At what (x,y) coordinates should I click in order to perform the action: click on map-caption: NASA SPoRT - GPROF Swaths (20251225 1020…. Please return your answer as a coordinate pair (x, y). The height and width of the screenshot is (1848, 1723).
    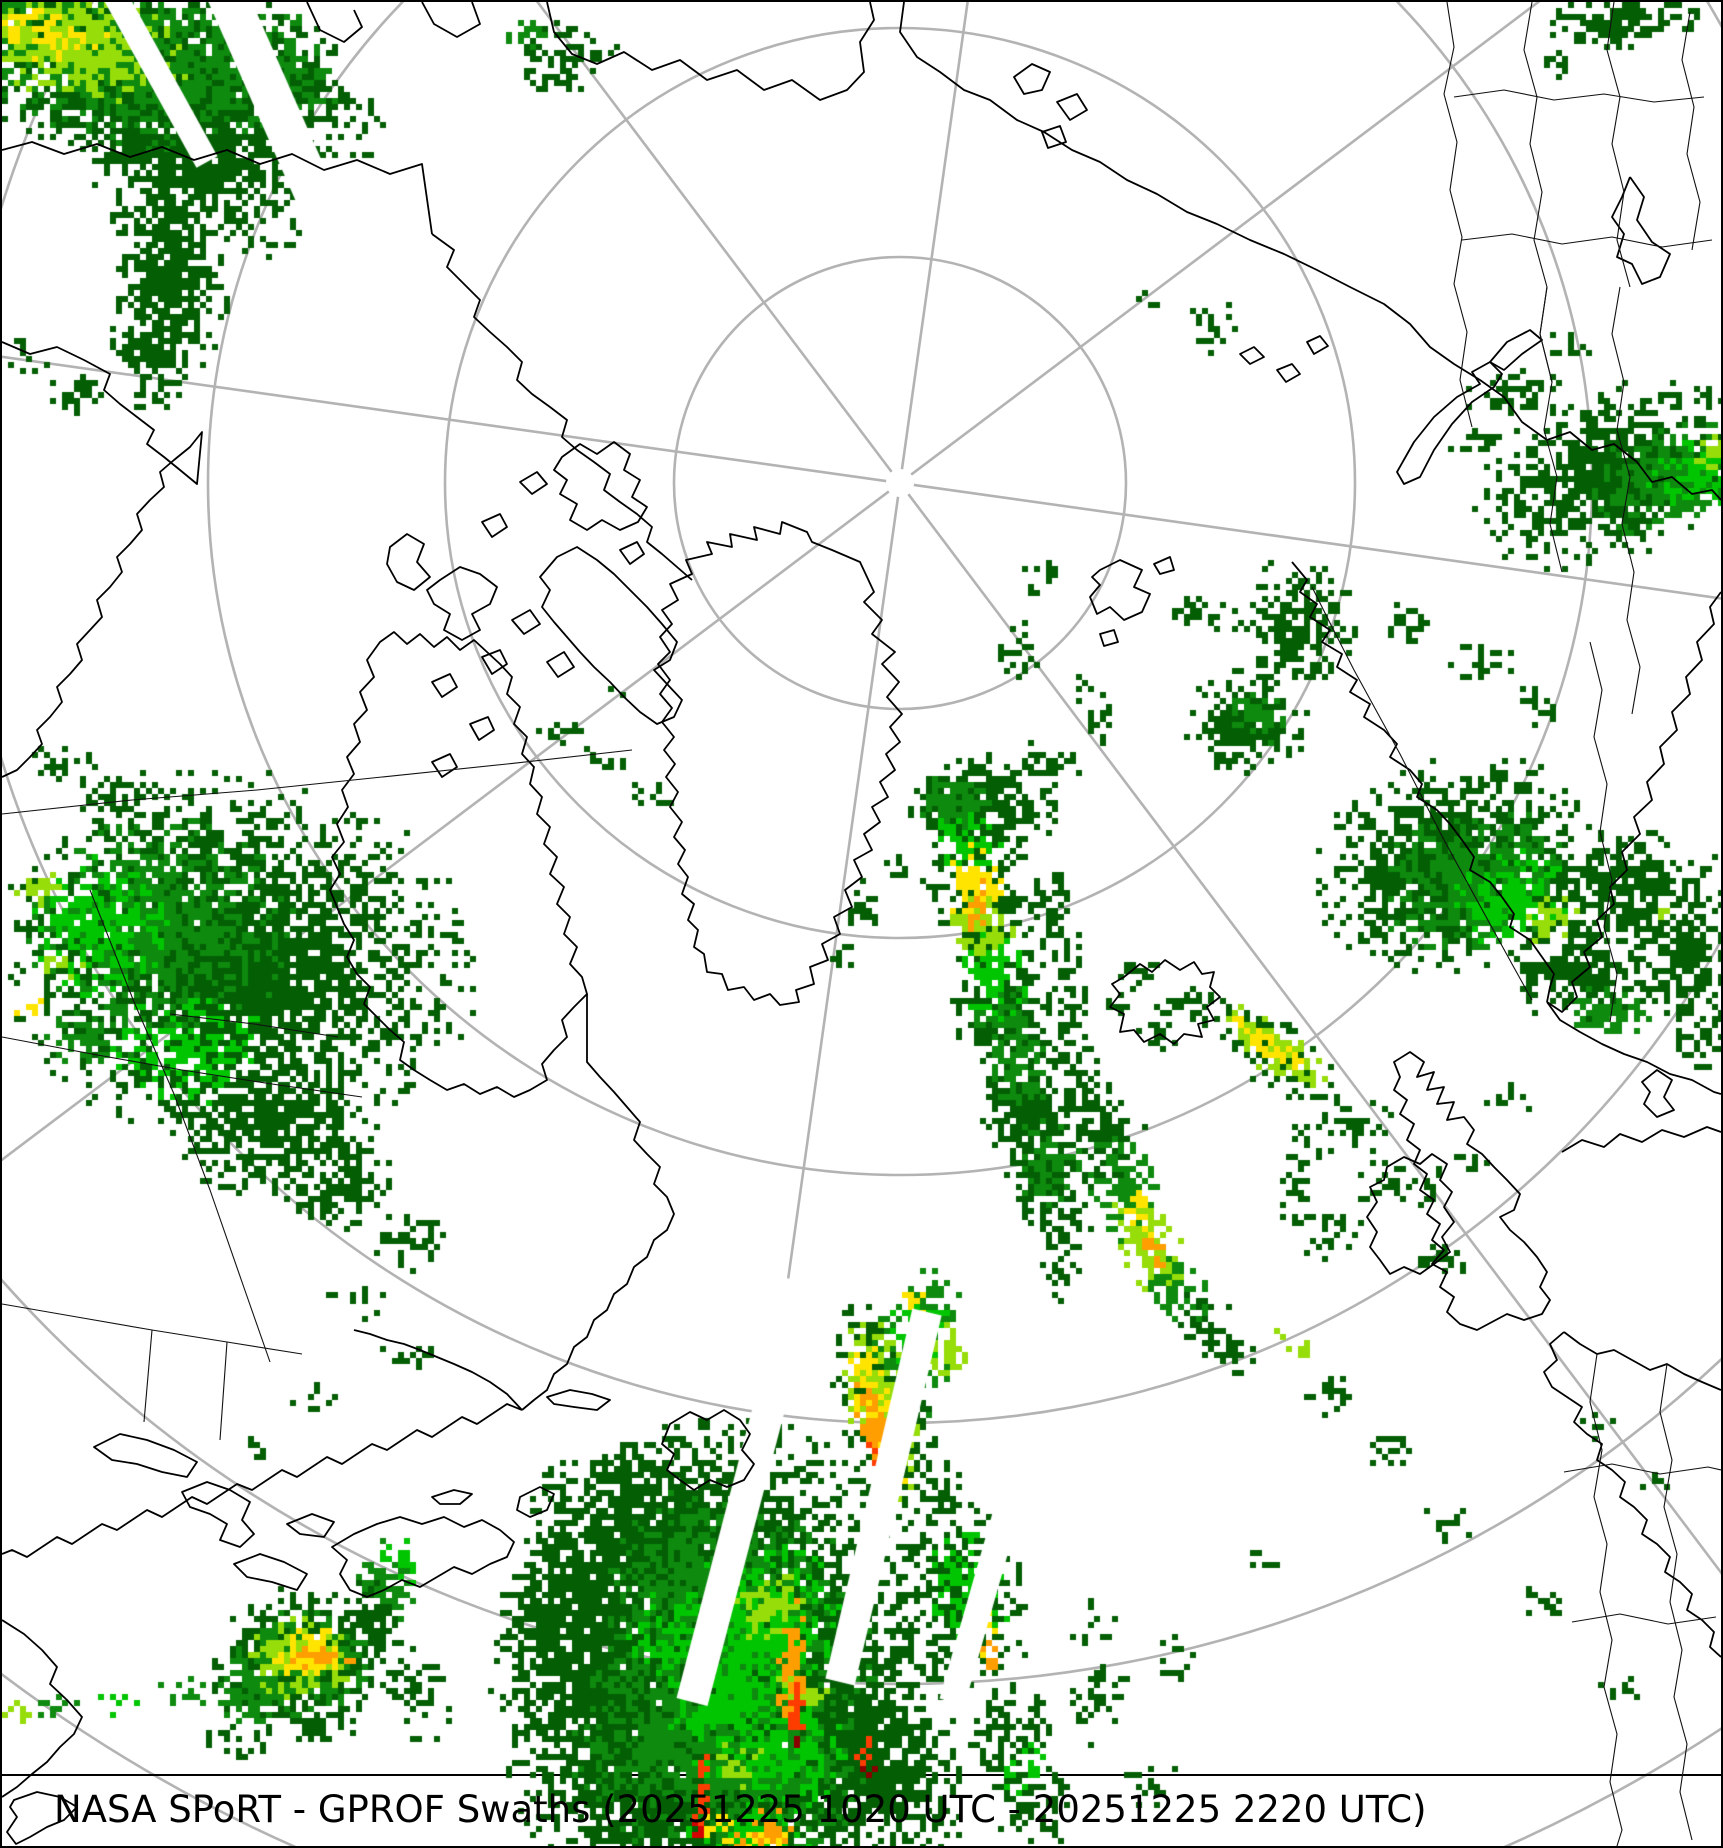
    Looking at the image, I should click on (740, 1809).